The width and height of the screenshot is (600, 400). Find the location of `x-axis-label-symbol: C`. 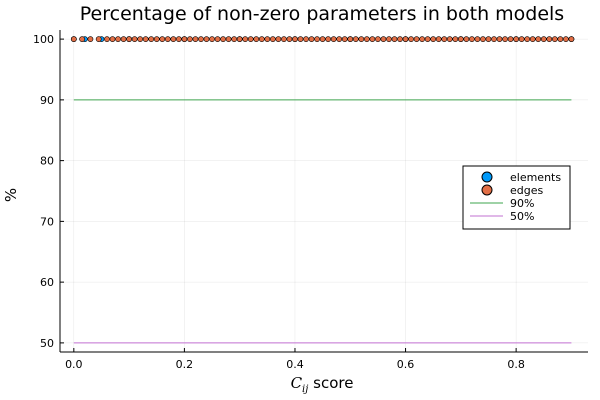

x-axis-label-symbol: C is located at coordinates (297, 383).